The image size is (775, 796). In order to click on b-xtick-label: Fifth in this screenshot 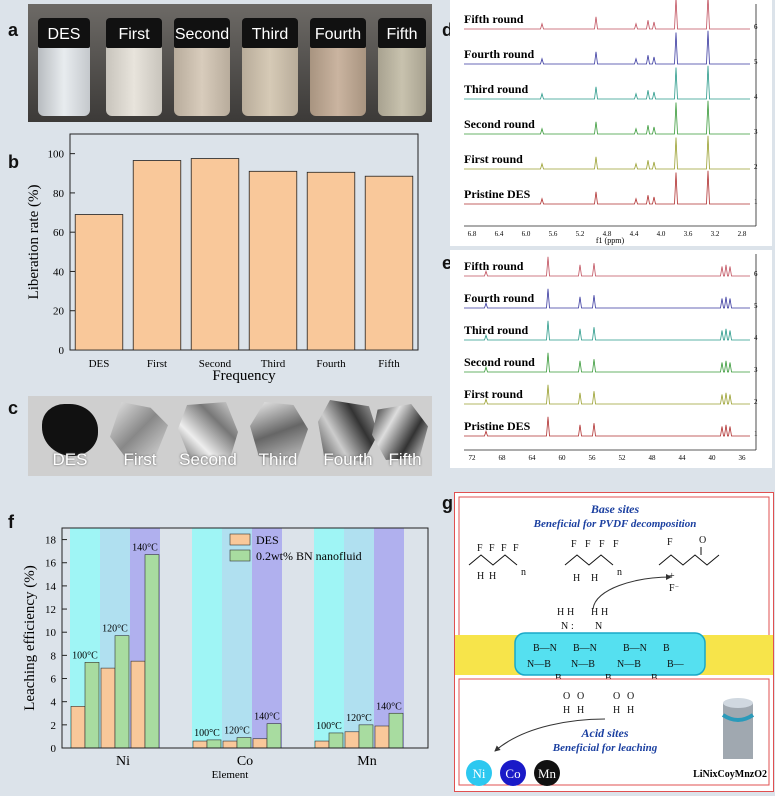, I will do `click(389, 364)`.